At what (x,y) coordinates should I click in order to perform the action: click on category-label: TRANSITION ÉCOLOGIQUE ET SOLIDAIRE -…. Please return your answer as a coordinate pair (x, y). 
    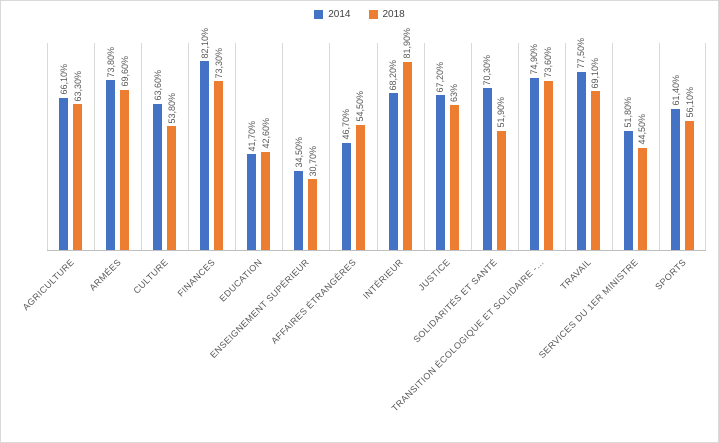
    Looking at the image, I should click on (468, 335).